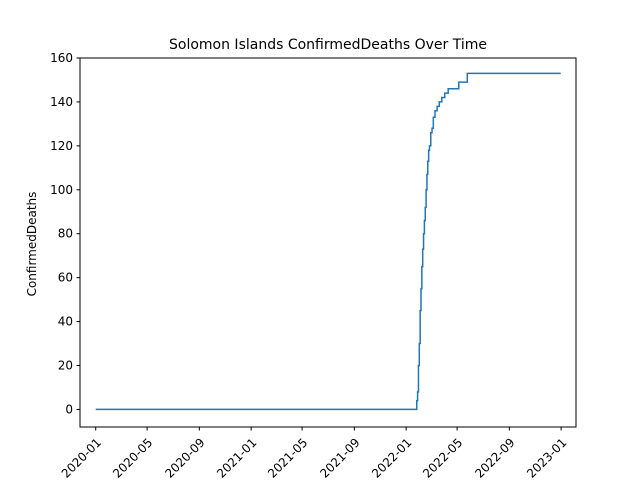 The width and height of the screenshot is (640, 480). What do you see at coordinates (236, 457) in the screenshot?
I see `x-tick-label: 2021-01` at bounding box center [236, 457].